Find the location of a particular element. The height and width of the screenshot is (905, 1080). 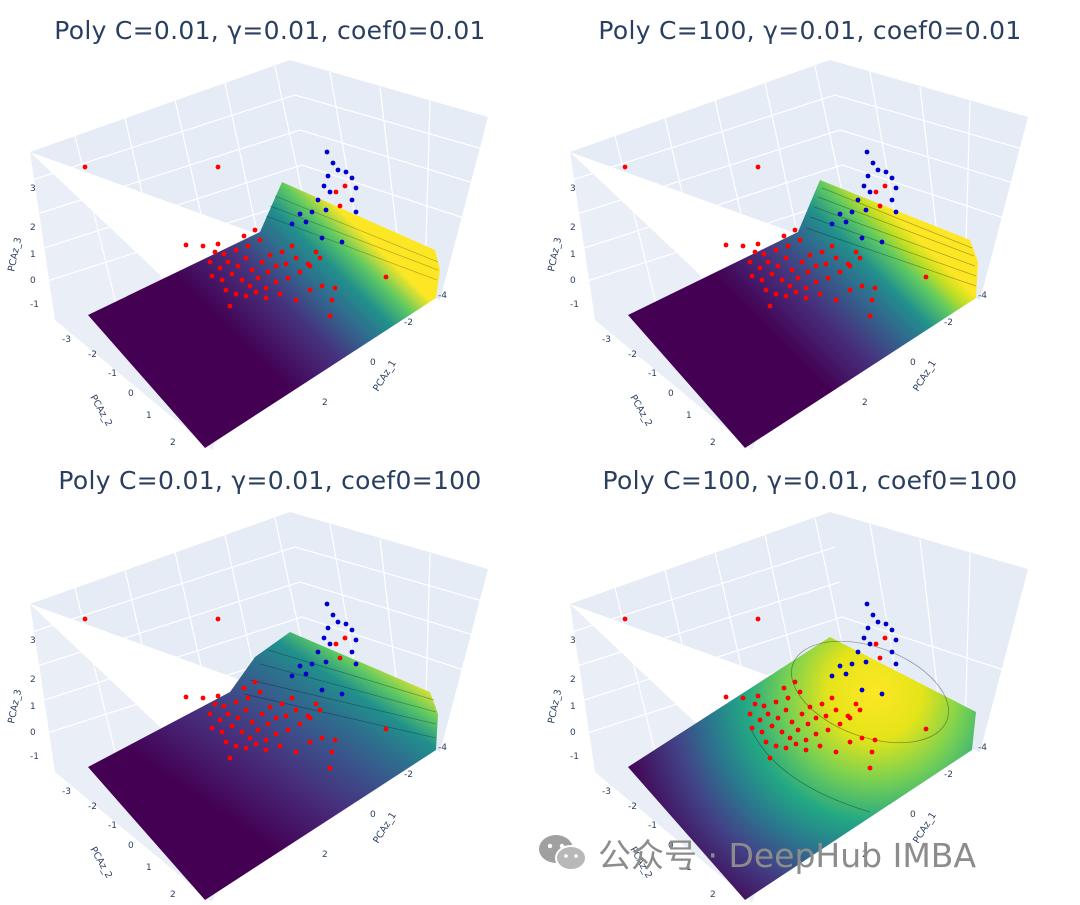

x-tick: -4 is located at coordinates (442, 748).